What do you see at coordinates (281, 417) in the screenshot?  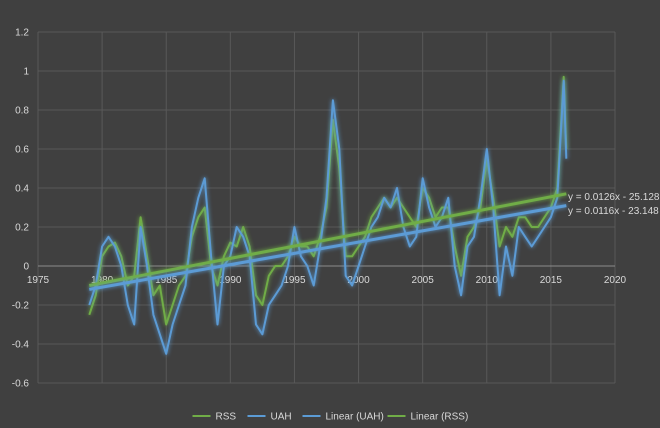 I see `legend-label: UAH` at bounding box center [281, 417].